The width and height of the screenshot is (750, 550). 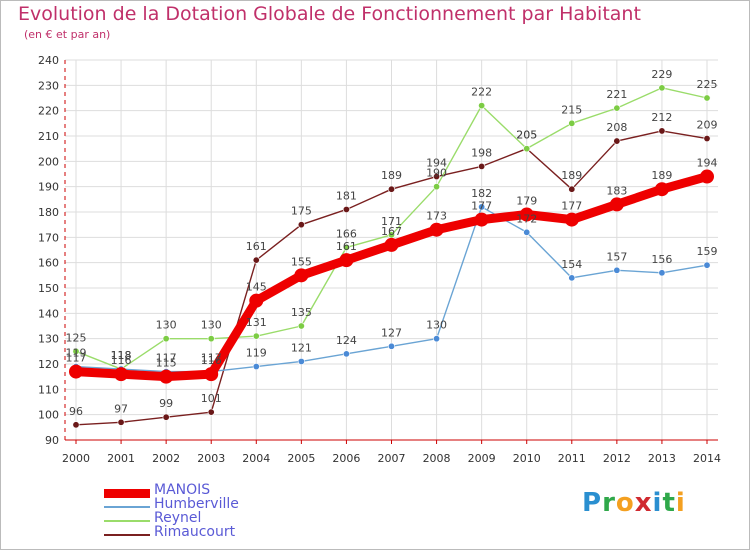 What do you see at coordinates (616, 256) in the screenshot?
I see `data-label-humberville: 157` at bounding box center [616, 256].